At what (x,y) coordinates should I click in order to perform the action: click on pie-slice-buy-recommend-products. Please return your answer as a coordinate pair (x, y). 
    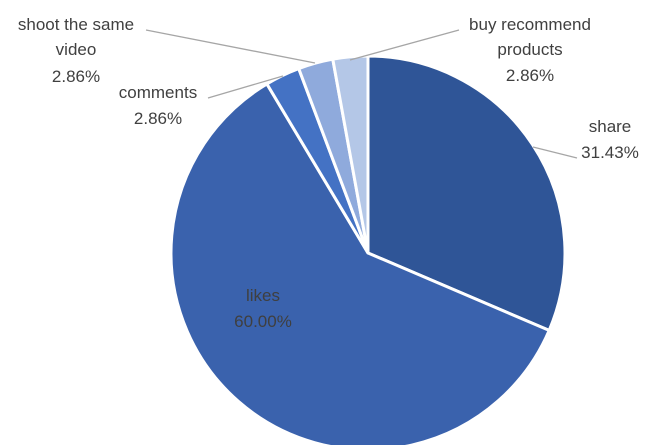
    Looking at the image, I should click on (350, 154).